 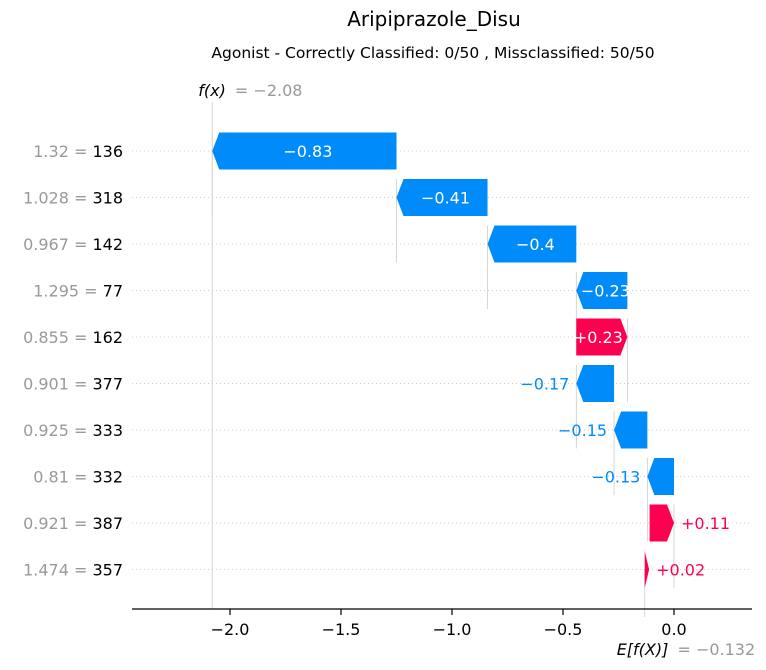 What do you see at coordinates (535, 244) in the screenshot?
I see `bar-value-label: −0.4` at bounding box center [535, 244].